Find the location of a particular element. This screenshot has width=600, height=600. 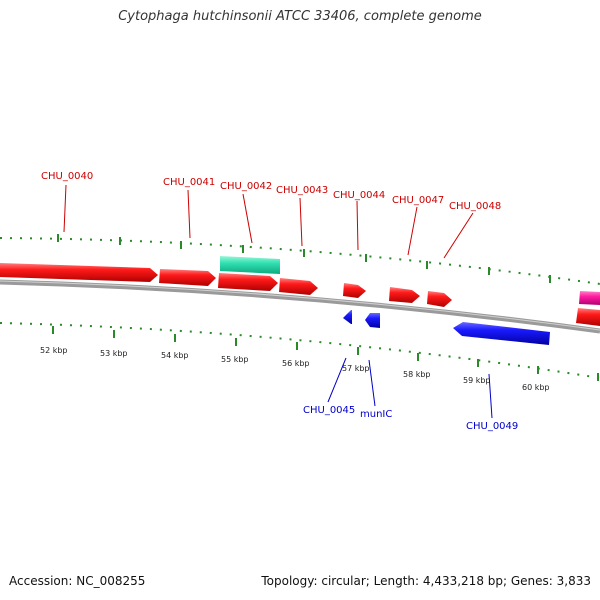

genome-backbone is located at coordinates (300, 306).